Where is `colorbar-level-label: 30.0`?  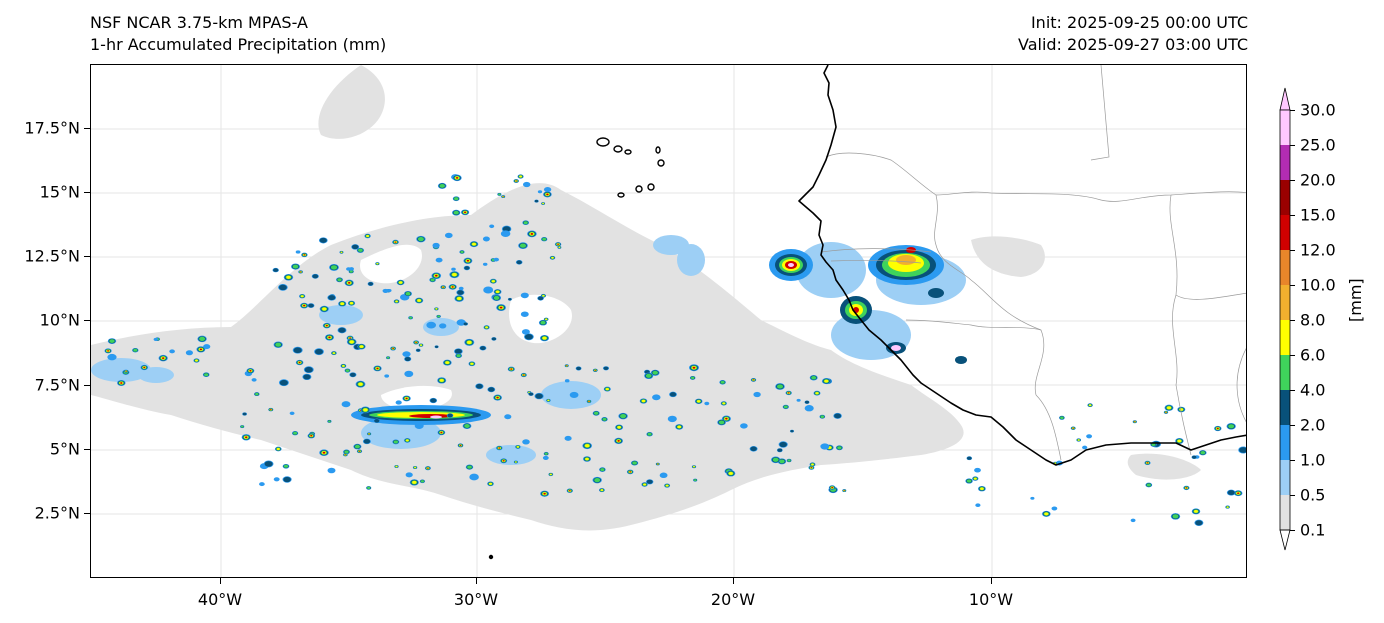
colorbar-level-label: 30.0 is located at coordinates (1318, 110).